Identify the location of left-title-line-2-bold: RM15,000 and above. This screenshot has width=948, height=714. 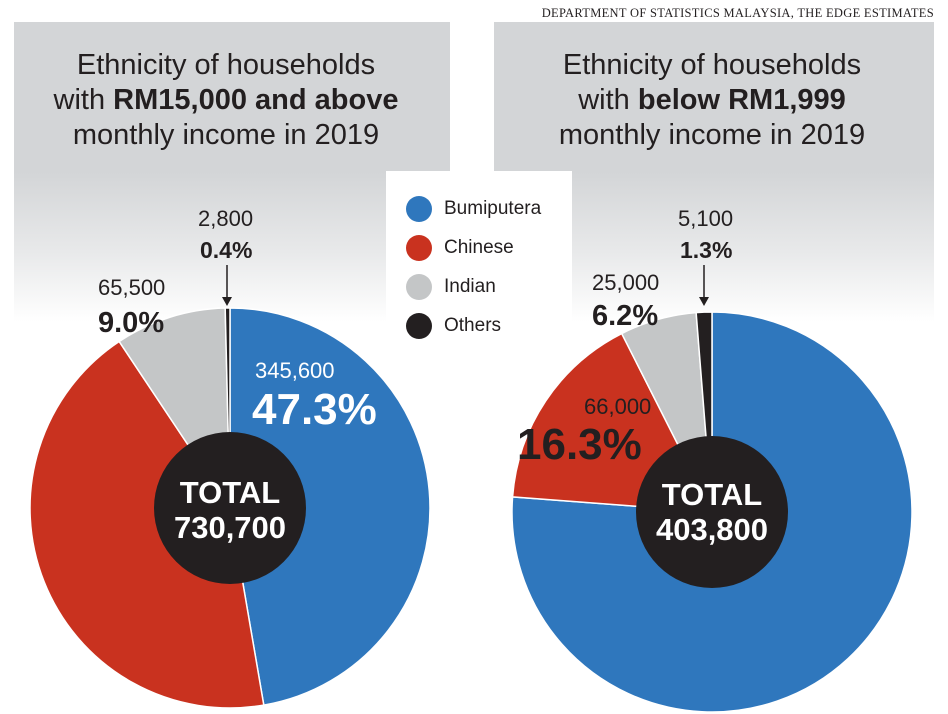
(256, 100).